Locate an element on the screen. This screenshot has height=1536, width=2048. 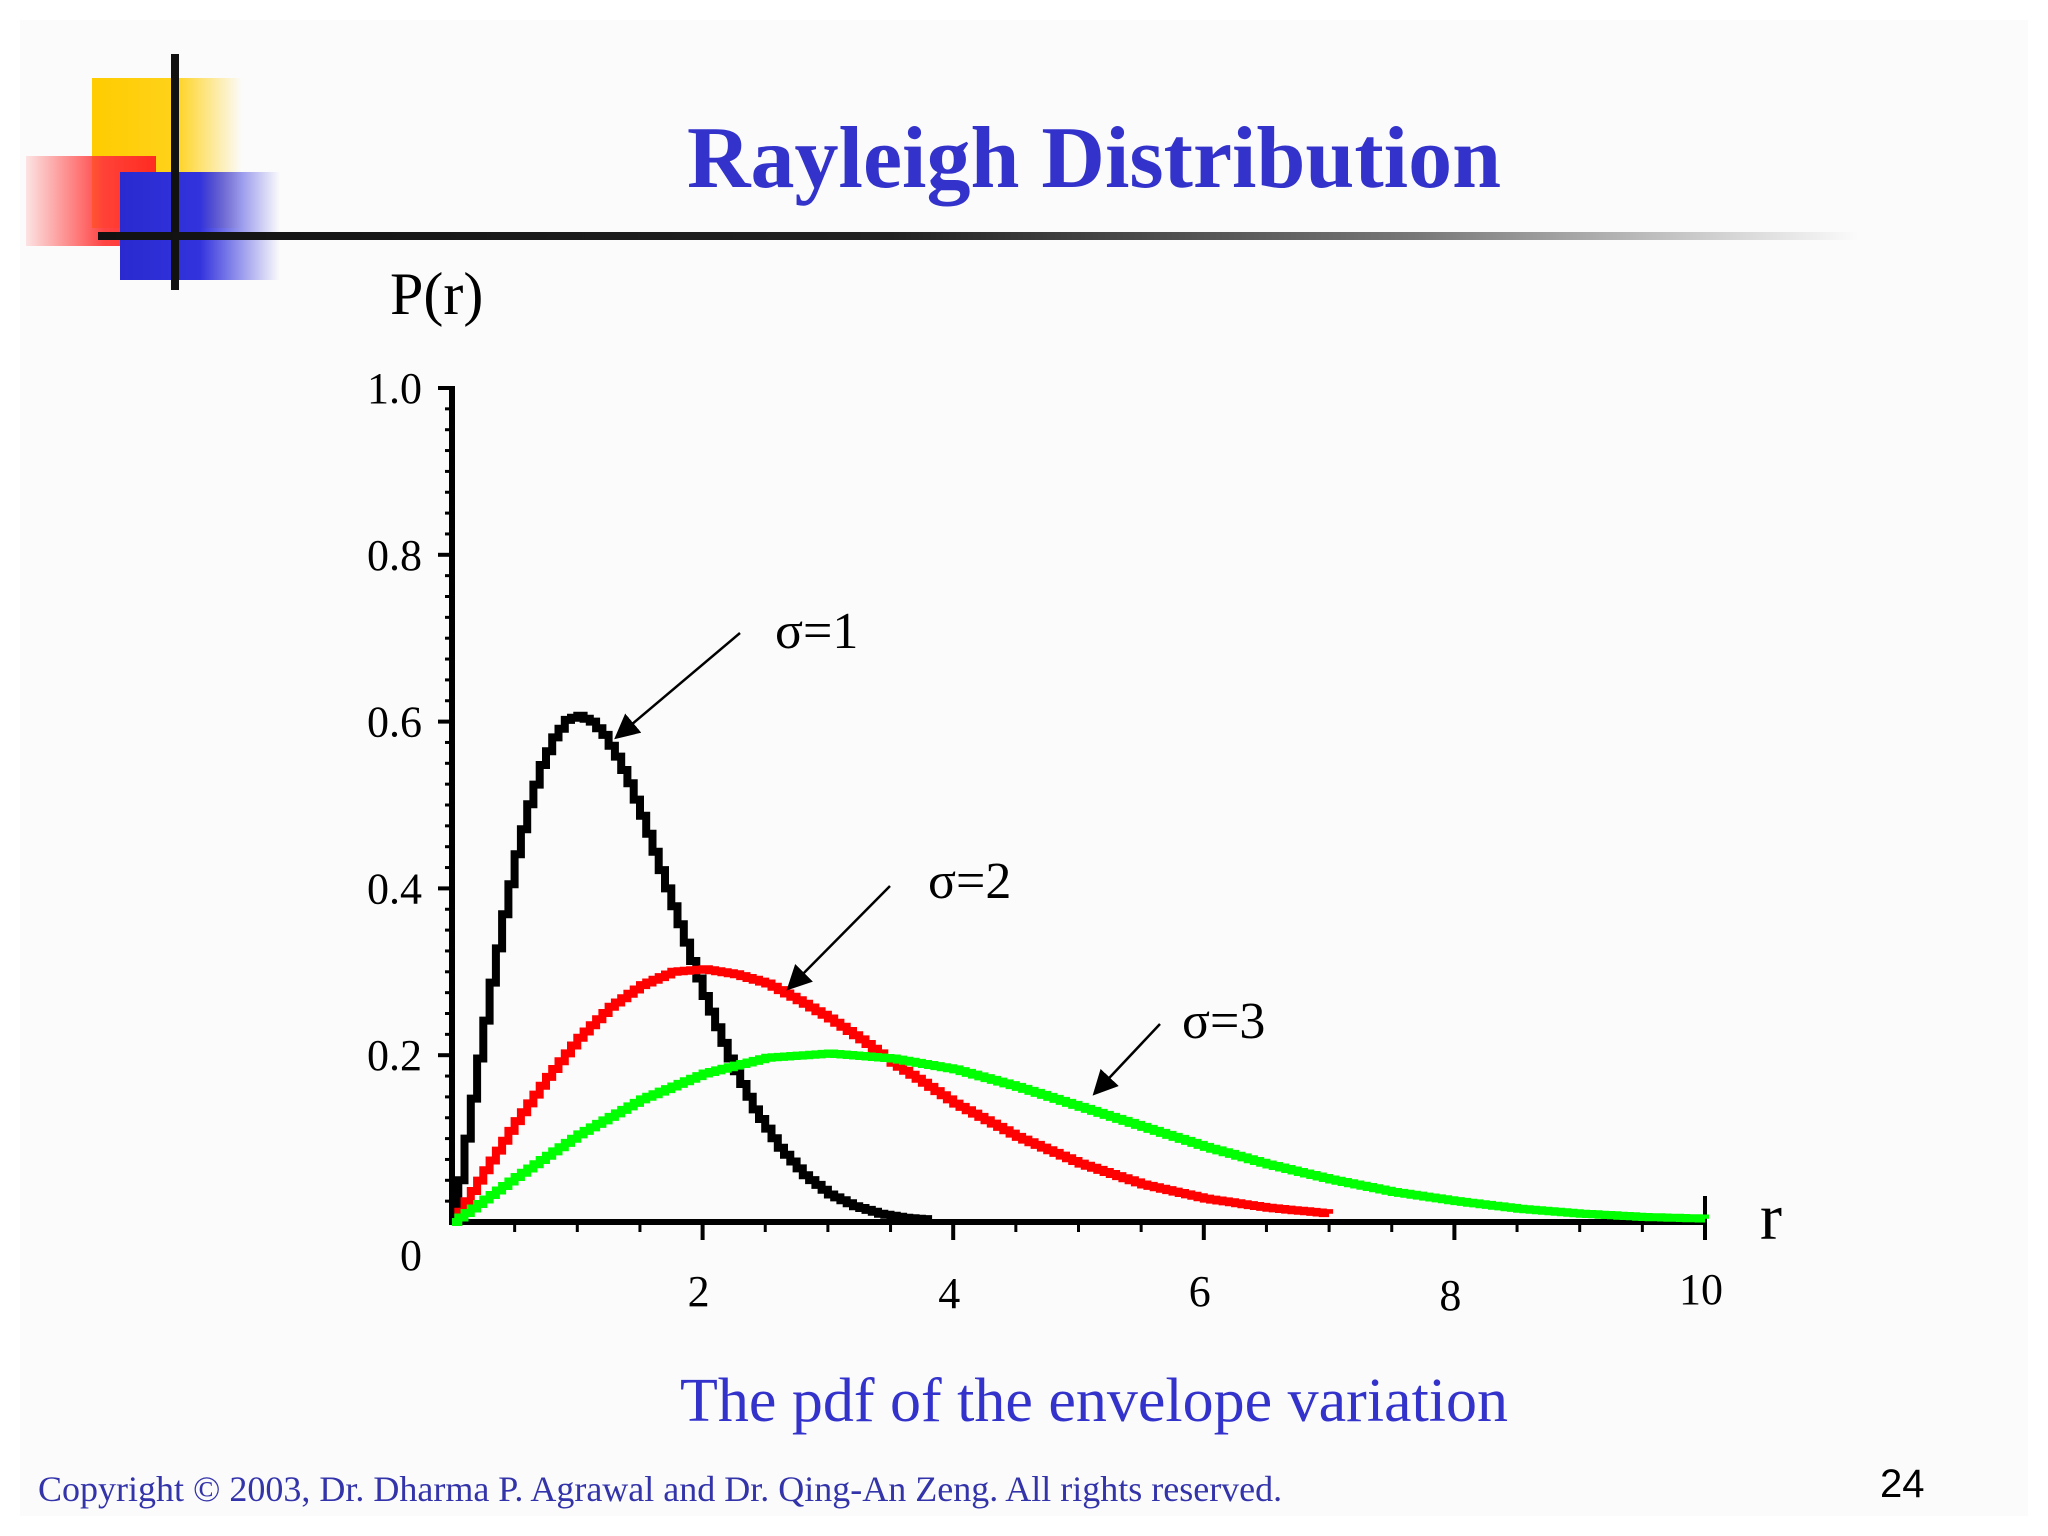
slide-title: Rayleigh Distribution is located at coordinates (1094, 158).